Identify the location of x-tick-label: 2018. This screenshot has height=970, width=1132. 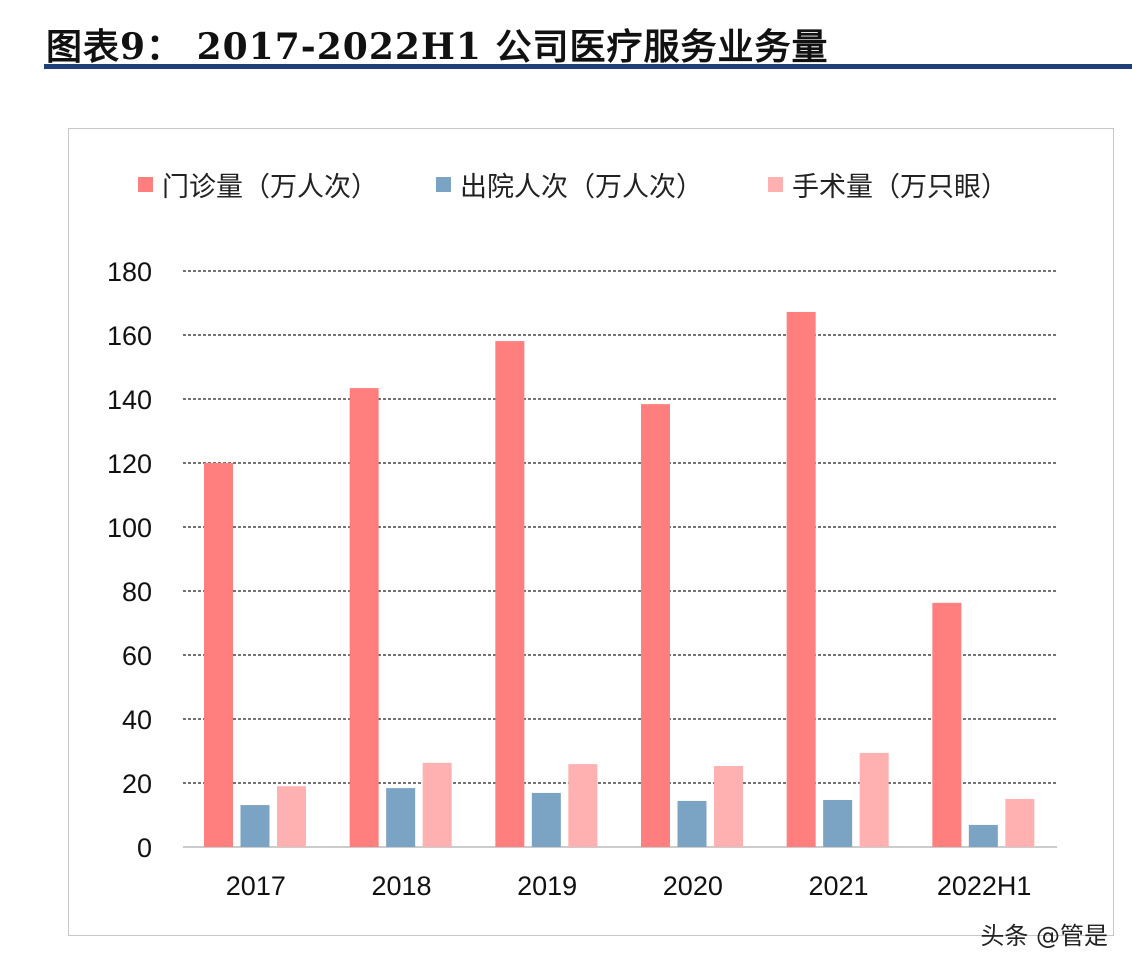
(401, 886).